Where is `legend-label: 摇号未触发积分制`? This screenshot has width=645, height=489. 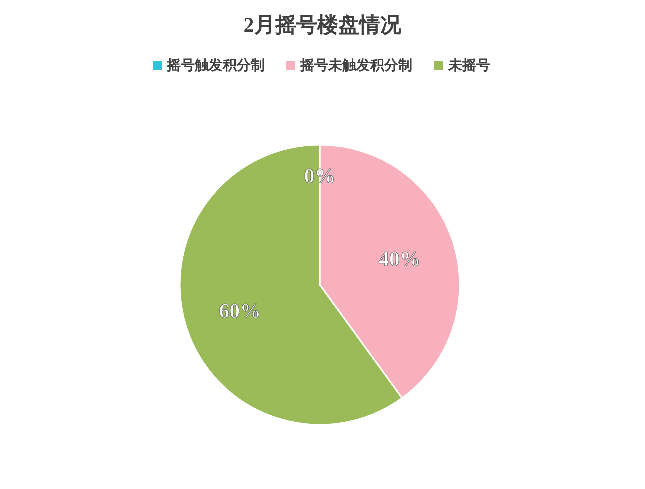
legend-label: 摇号未触发积分制 is located at coordinates (356, 66).